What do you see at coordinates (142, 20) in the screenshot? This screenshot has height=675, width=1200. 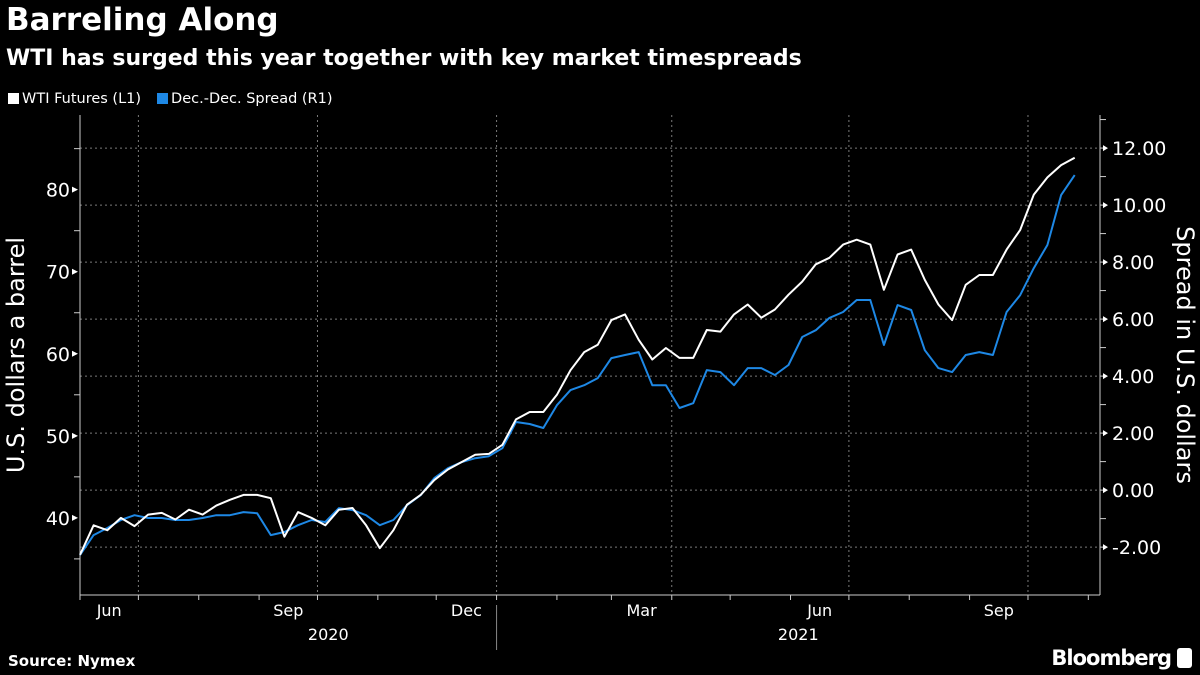 I see `chart-title: Barreling Along` at bounding box center [142, 20].